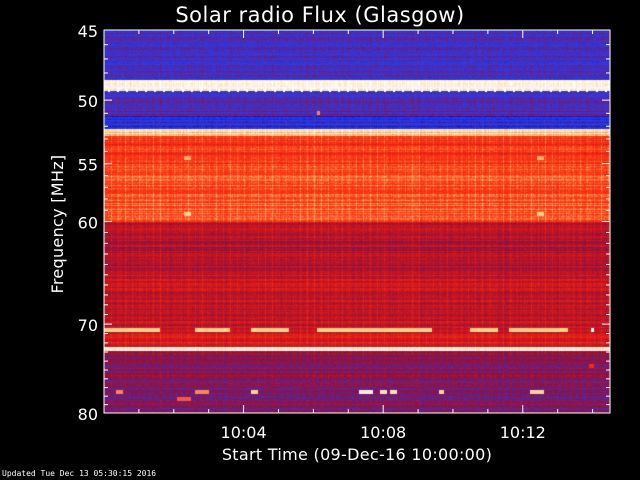 The width and height of the screenshot is (640, 480). Describe the element at coordinates (88, 165) in the screenshot. I see `y-tick-label: 55` at that location.